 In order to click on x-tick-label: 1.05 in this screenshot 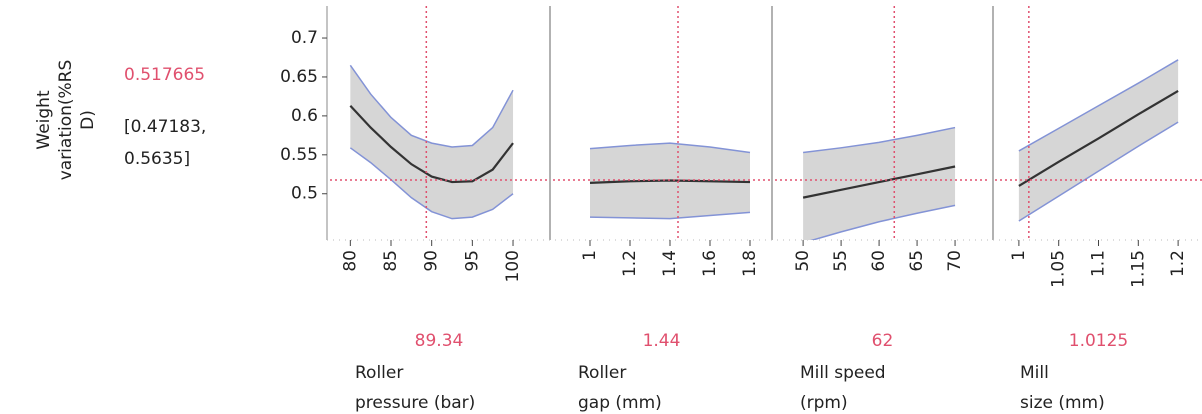, I will do `click(1059, 269)`.